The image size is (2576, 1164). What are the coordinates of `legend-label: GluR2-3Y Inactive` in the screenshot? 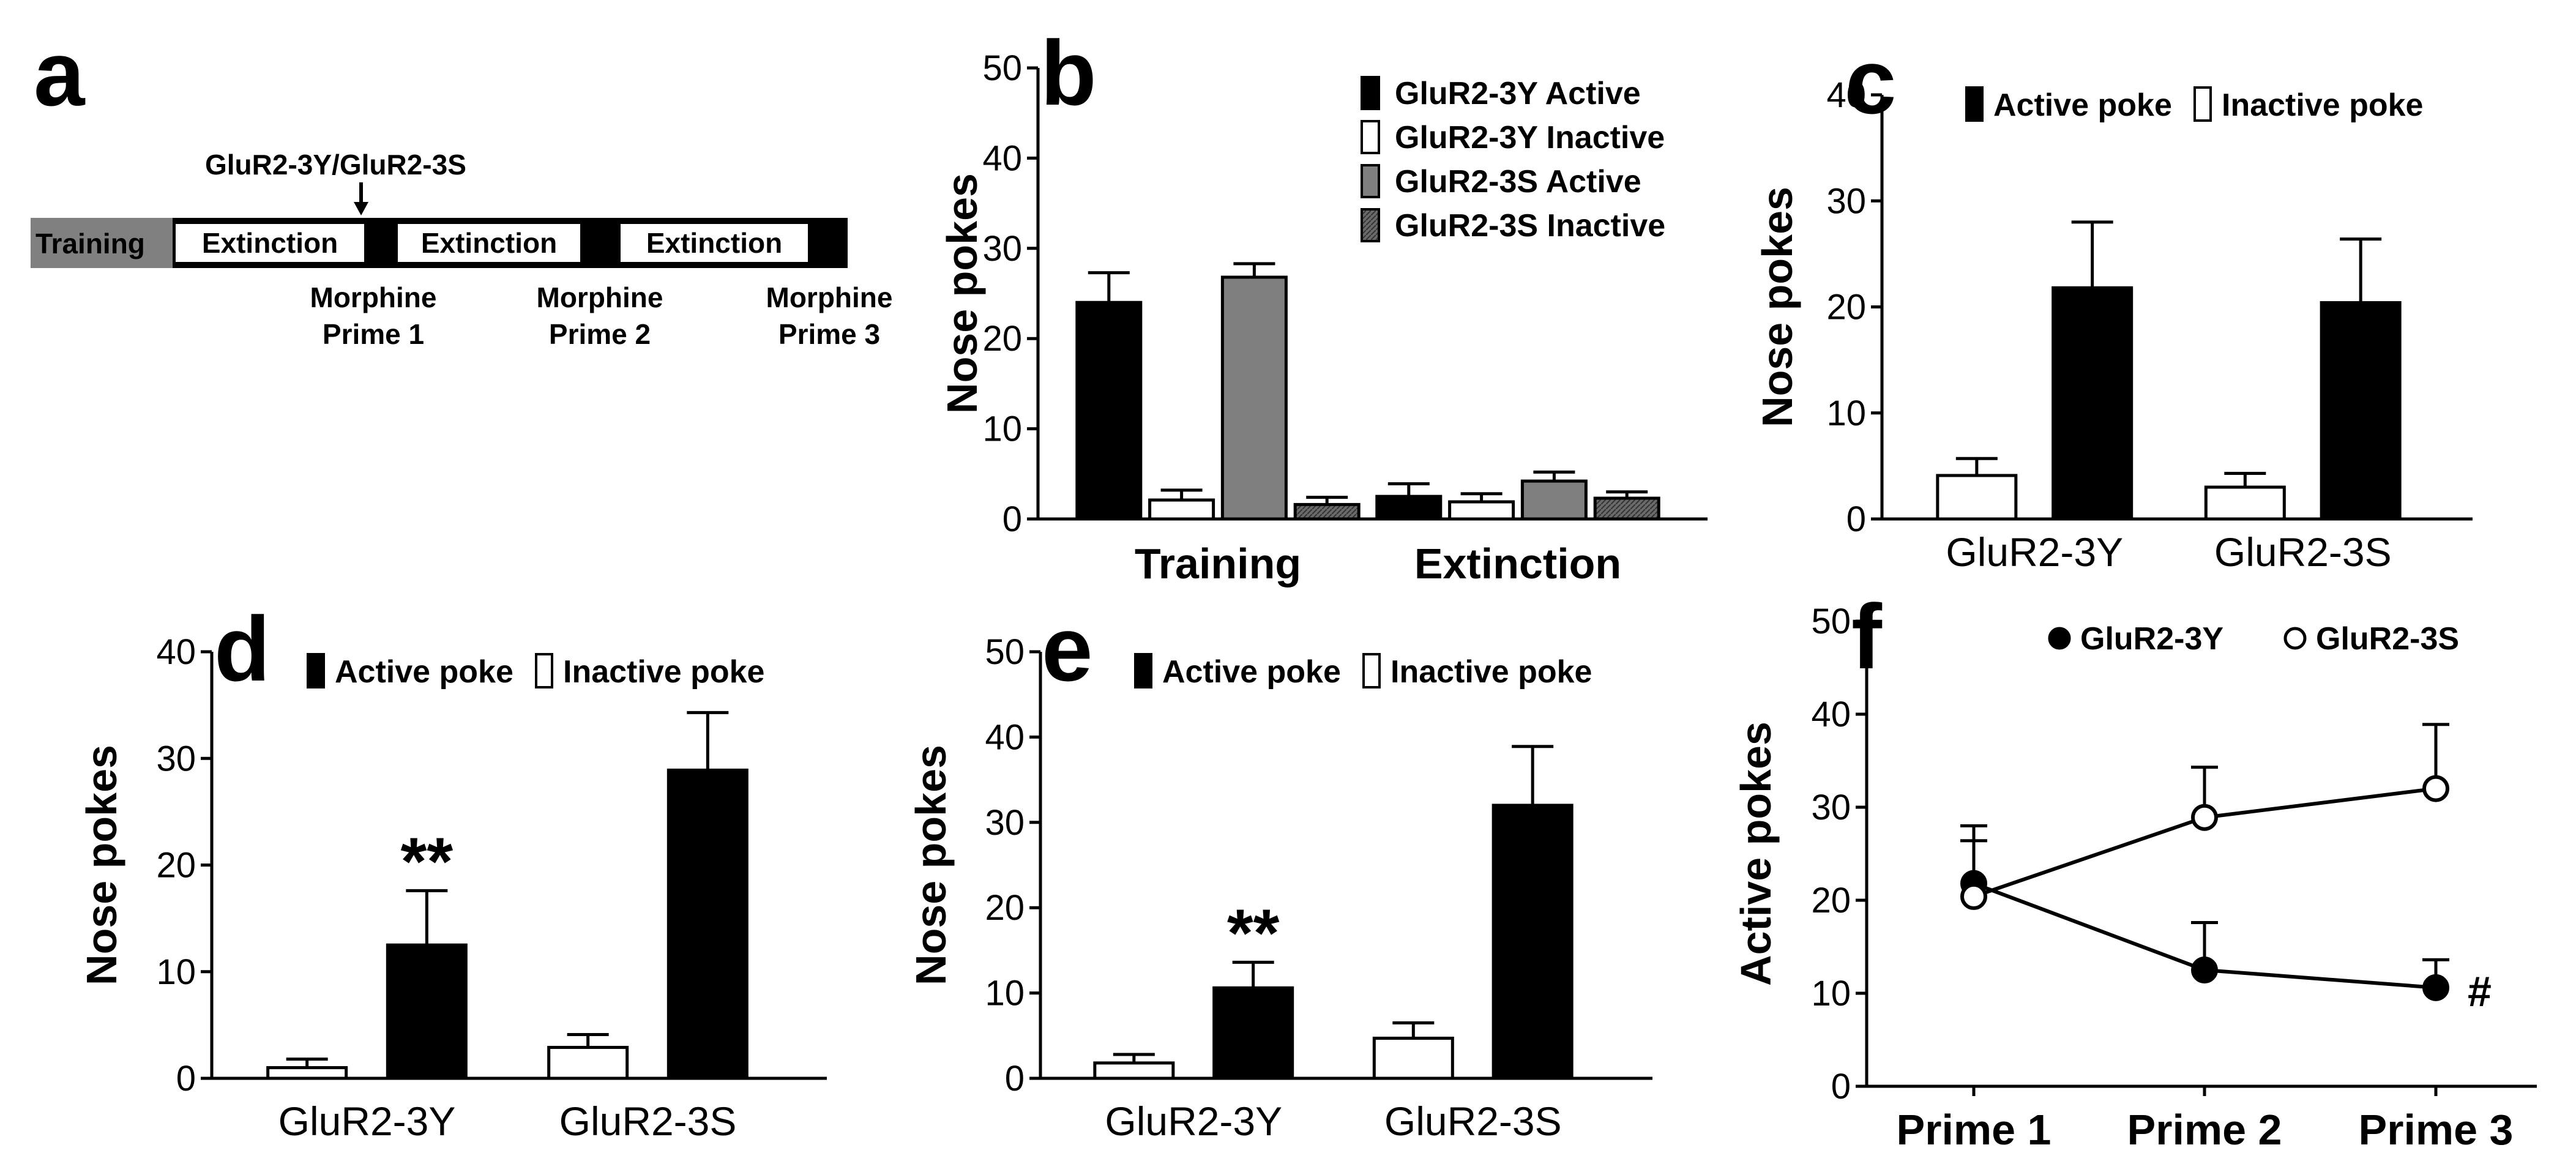 It's located at (1530, 137).